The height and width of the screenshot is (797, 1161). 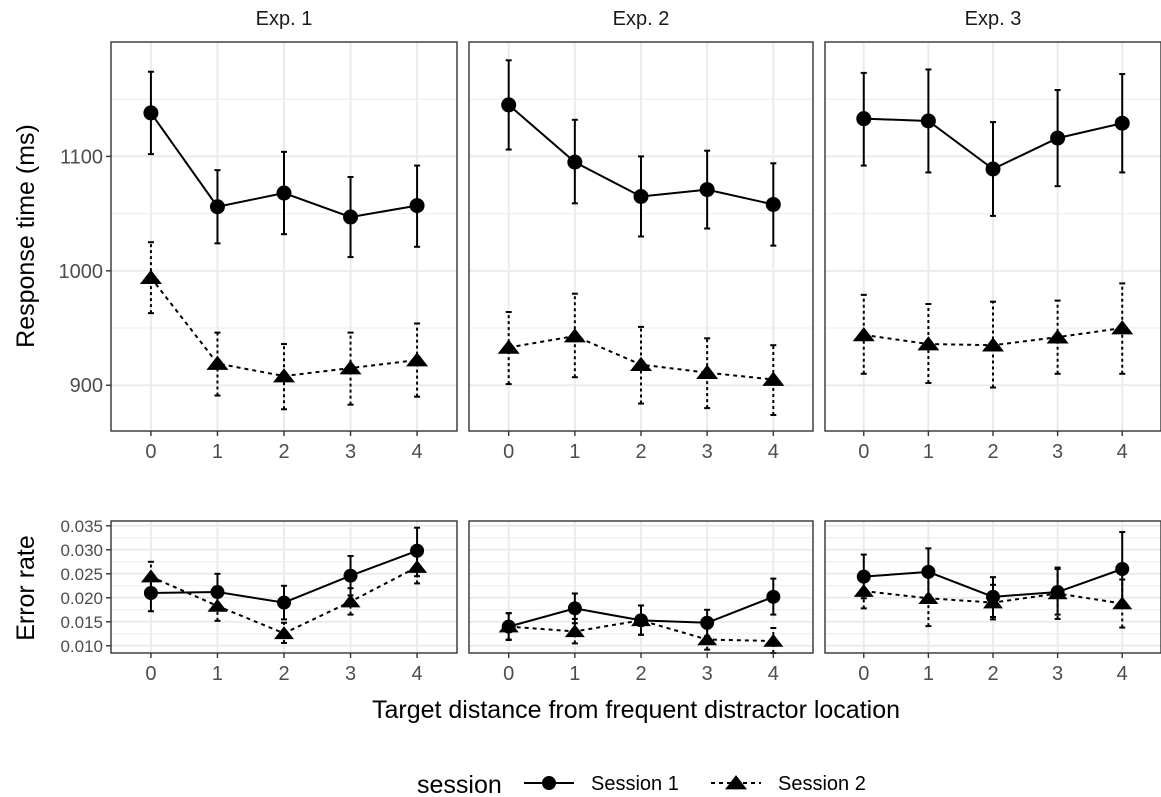 I want to click on legend: session Session 1 Session 2, so click(x=641, y=784).